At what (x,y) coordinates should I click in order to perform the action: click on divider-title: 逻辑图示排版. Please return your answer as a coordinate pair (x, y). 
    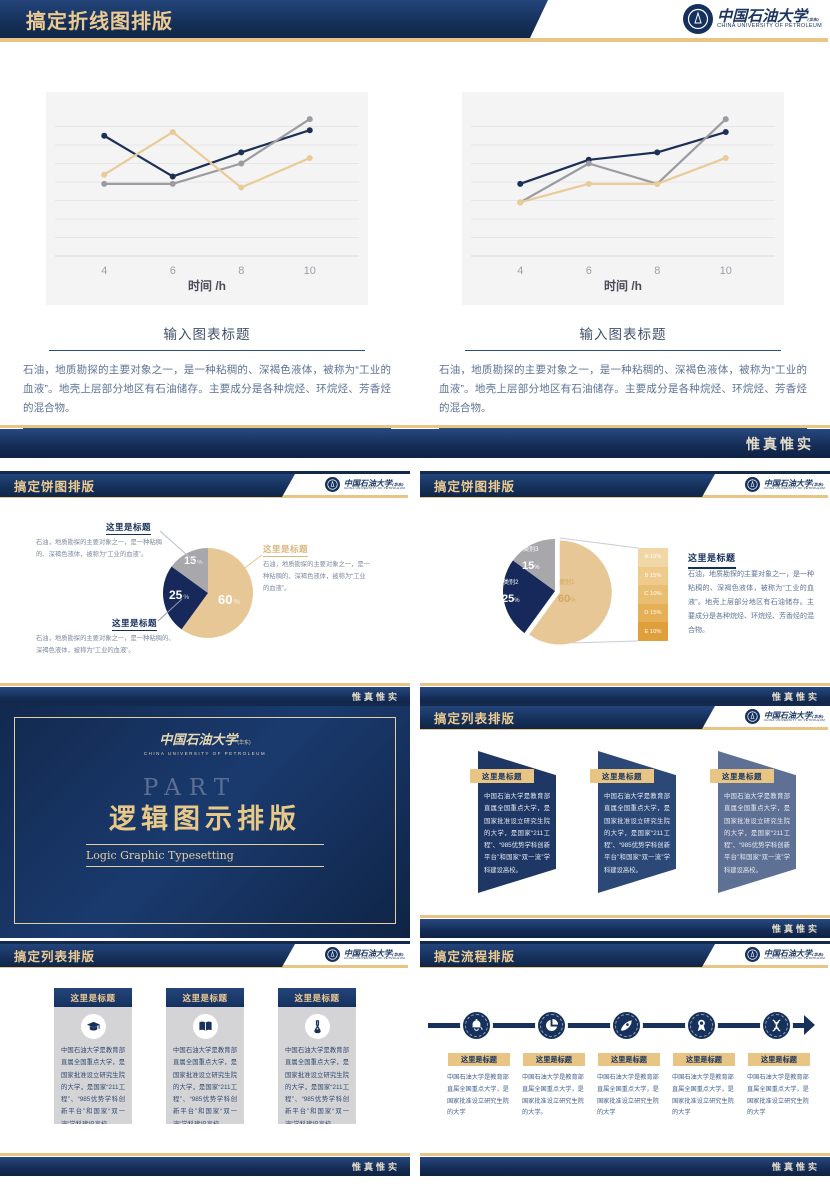
    Looking at the image, I should click on (205, 819).